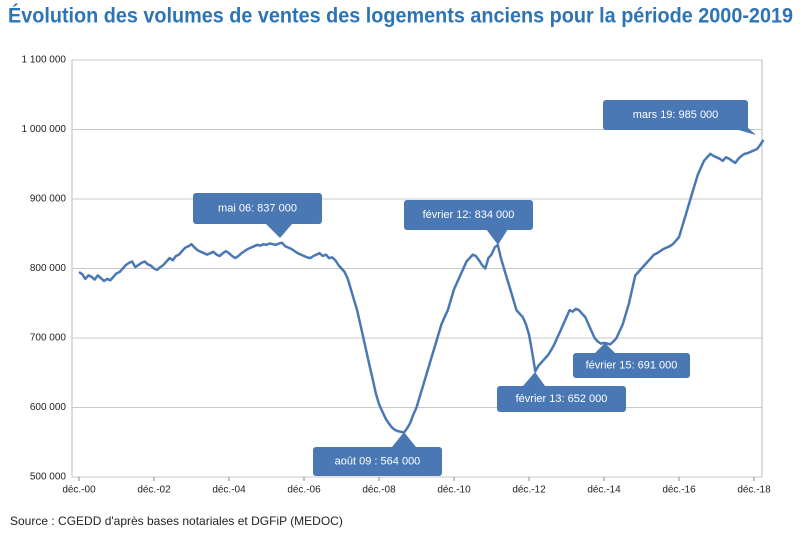 This screenshot has width=800, height=534. I want to click on y-tick-label: 900 000, so click(48, 199).